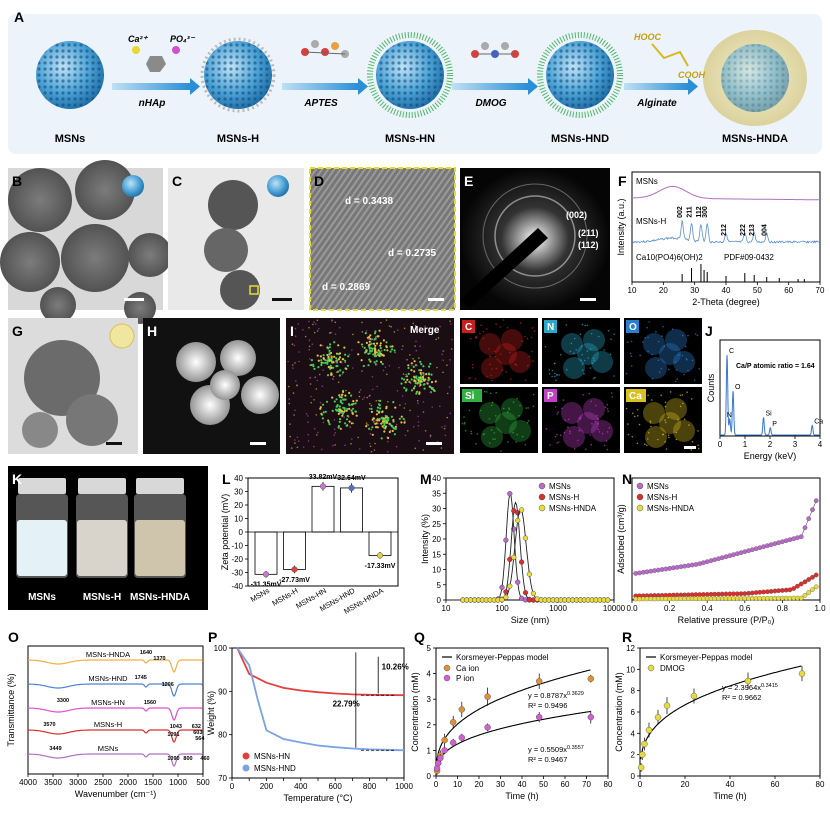 This screenshot has height=814, width=830. What do you see at coordinates (576, 215) in the screenshot?
I see `ring-002: (002)` at bounding box center [576, 215].